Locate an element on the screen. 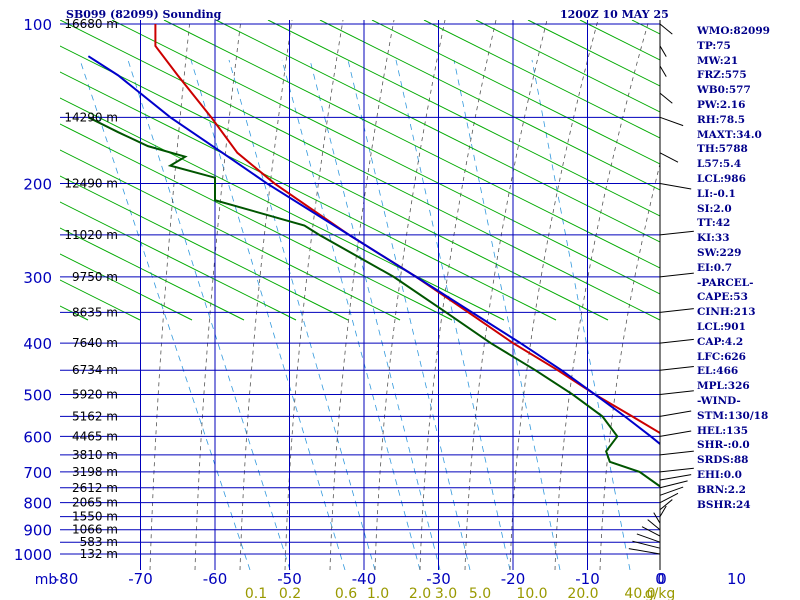 Image resolution: width=800 pixels, height=600 pixels. index-entry: -PARCEL- is located at coordinates (725, 282).